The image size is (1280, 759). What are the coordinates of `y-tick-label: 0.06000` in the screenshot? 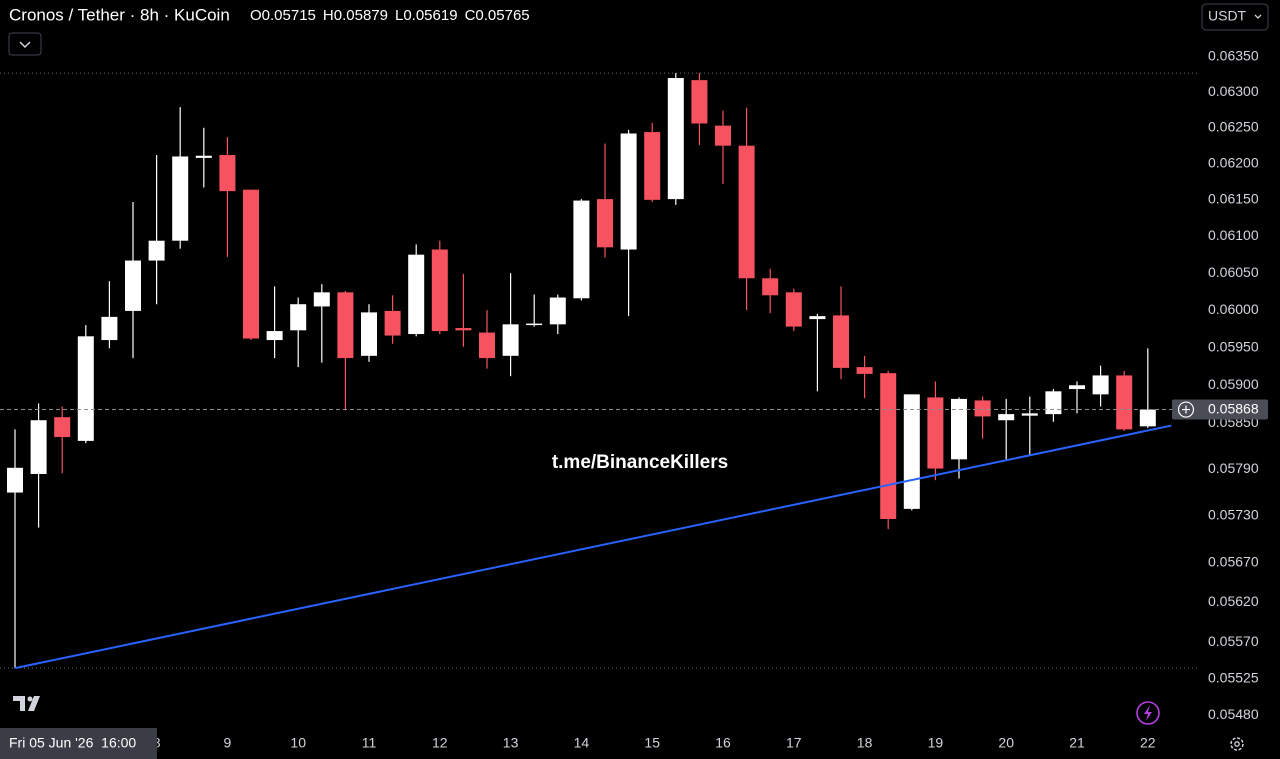 It's located at (1233, 309).